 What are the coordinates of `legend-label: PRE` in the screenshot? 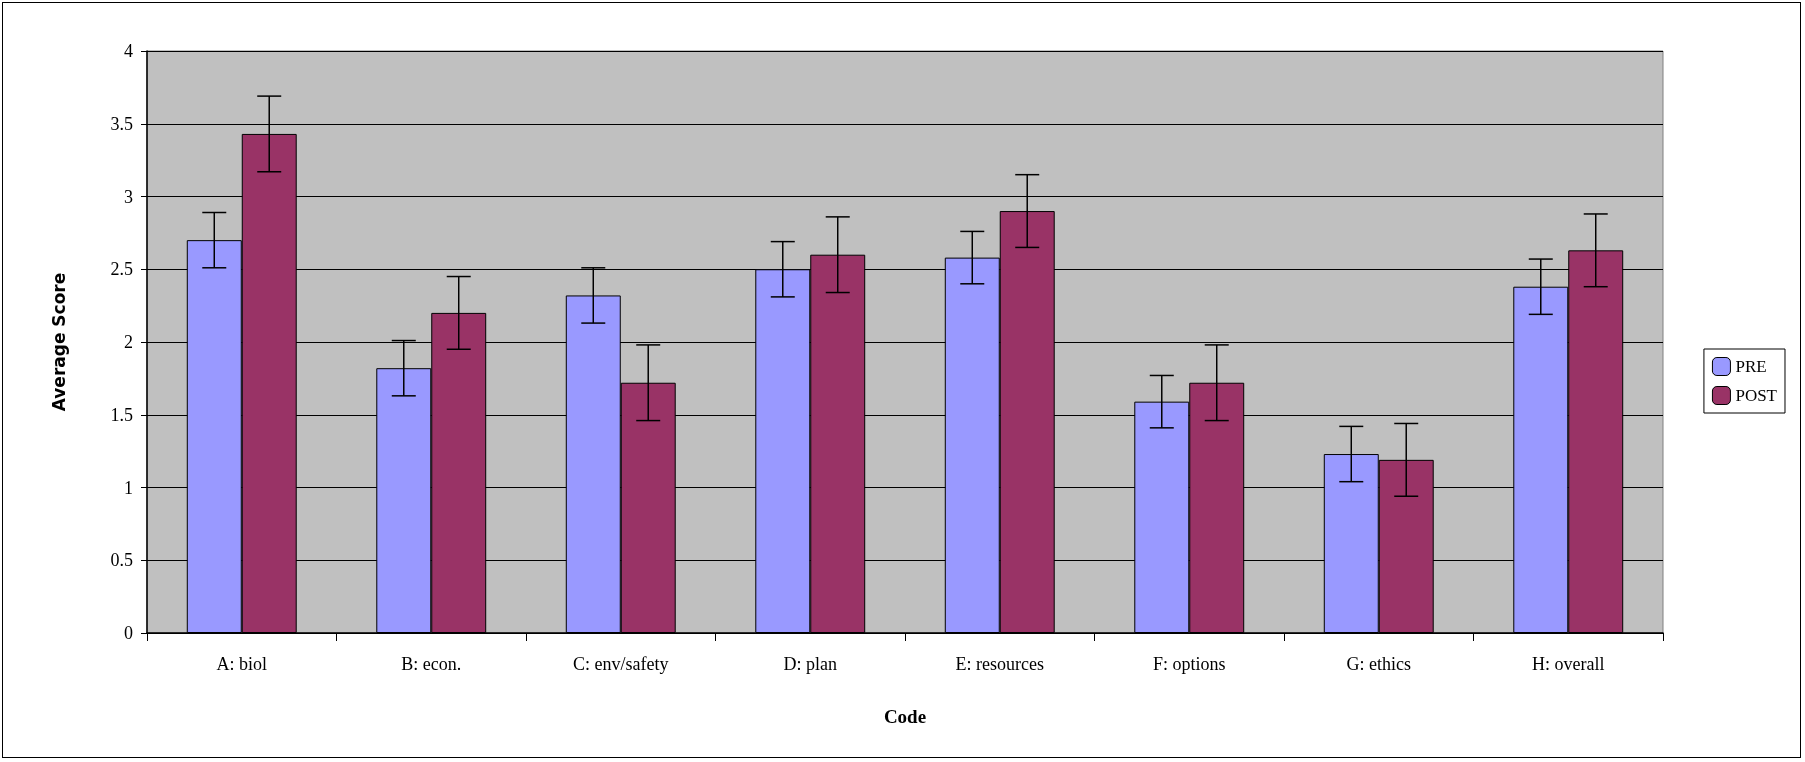 It's located at (1751, 366).